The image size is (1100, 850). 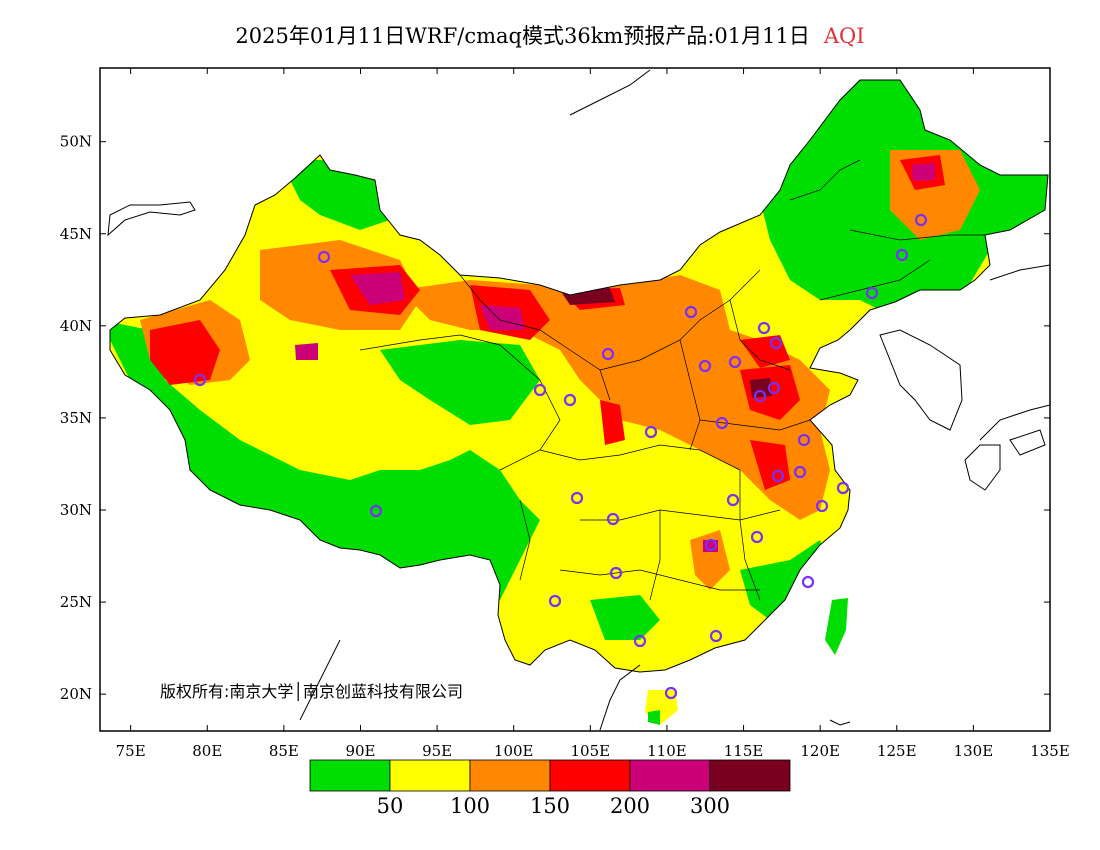 What do you see at coordinates (151, 219) in the screenshot?
I see `lake-balkhash` at bounding box center [151, 219].